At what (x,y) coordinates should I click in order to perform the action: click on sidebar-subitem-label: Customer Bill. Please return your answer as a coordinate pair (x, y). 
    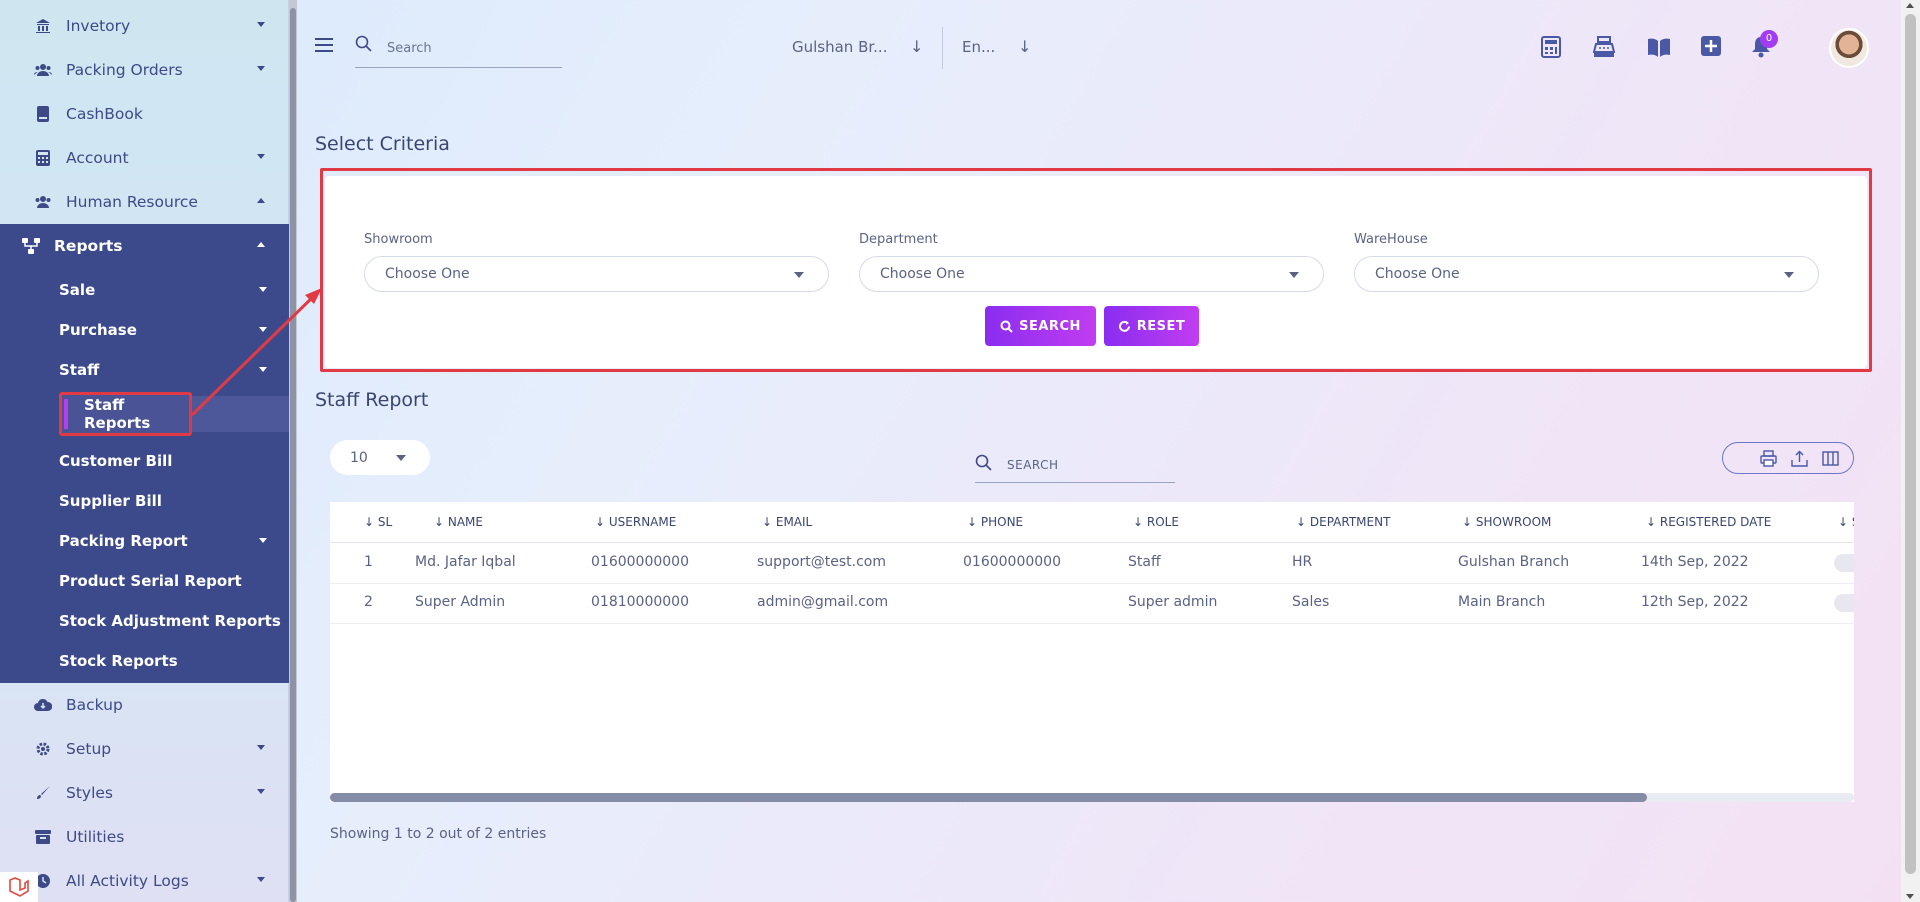
    Looking at the image, I should click on (116, 461).